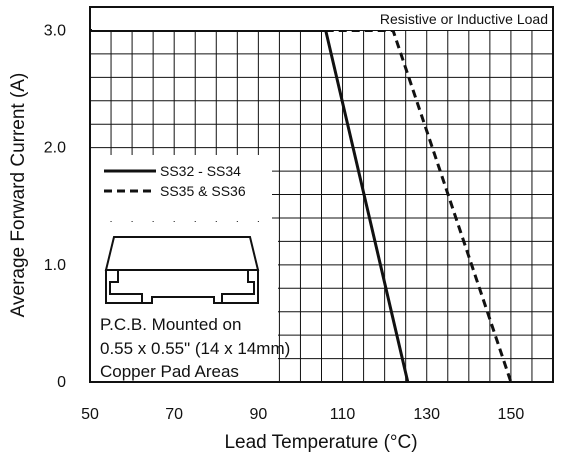 The height and width of the screenshot is (456, 562). Describe the element at coordinates (320, 442) in the screenshot. I see `x-axis-label: Lead Temperature (°C)` at that location.